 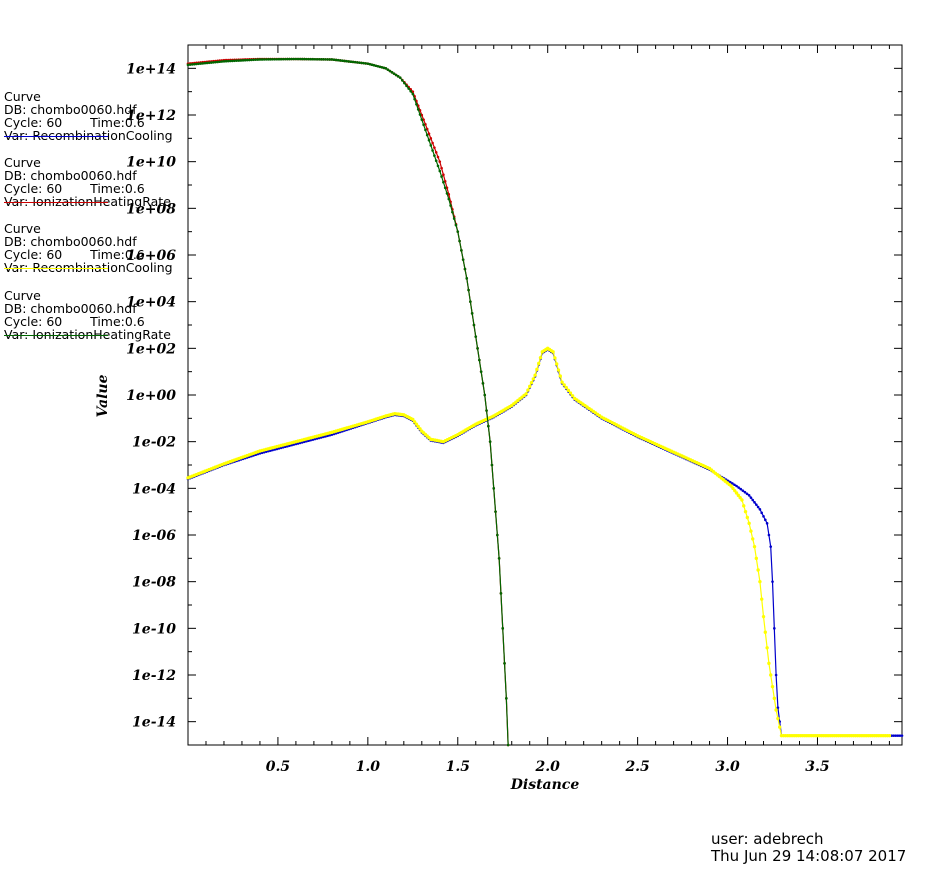 I want to click on y-tick-label: 1e+14, so click(x=151, y=69).